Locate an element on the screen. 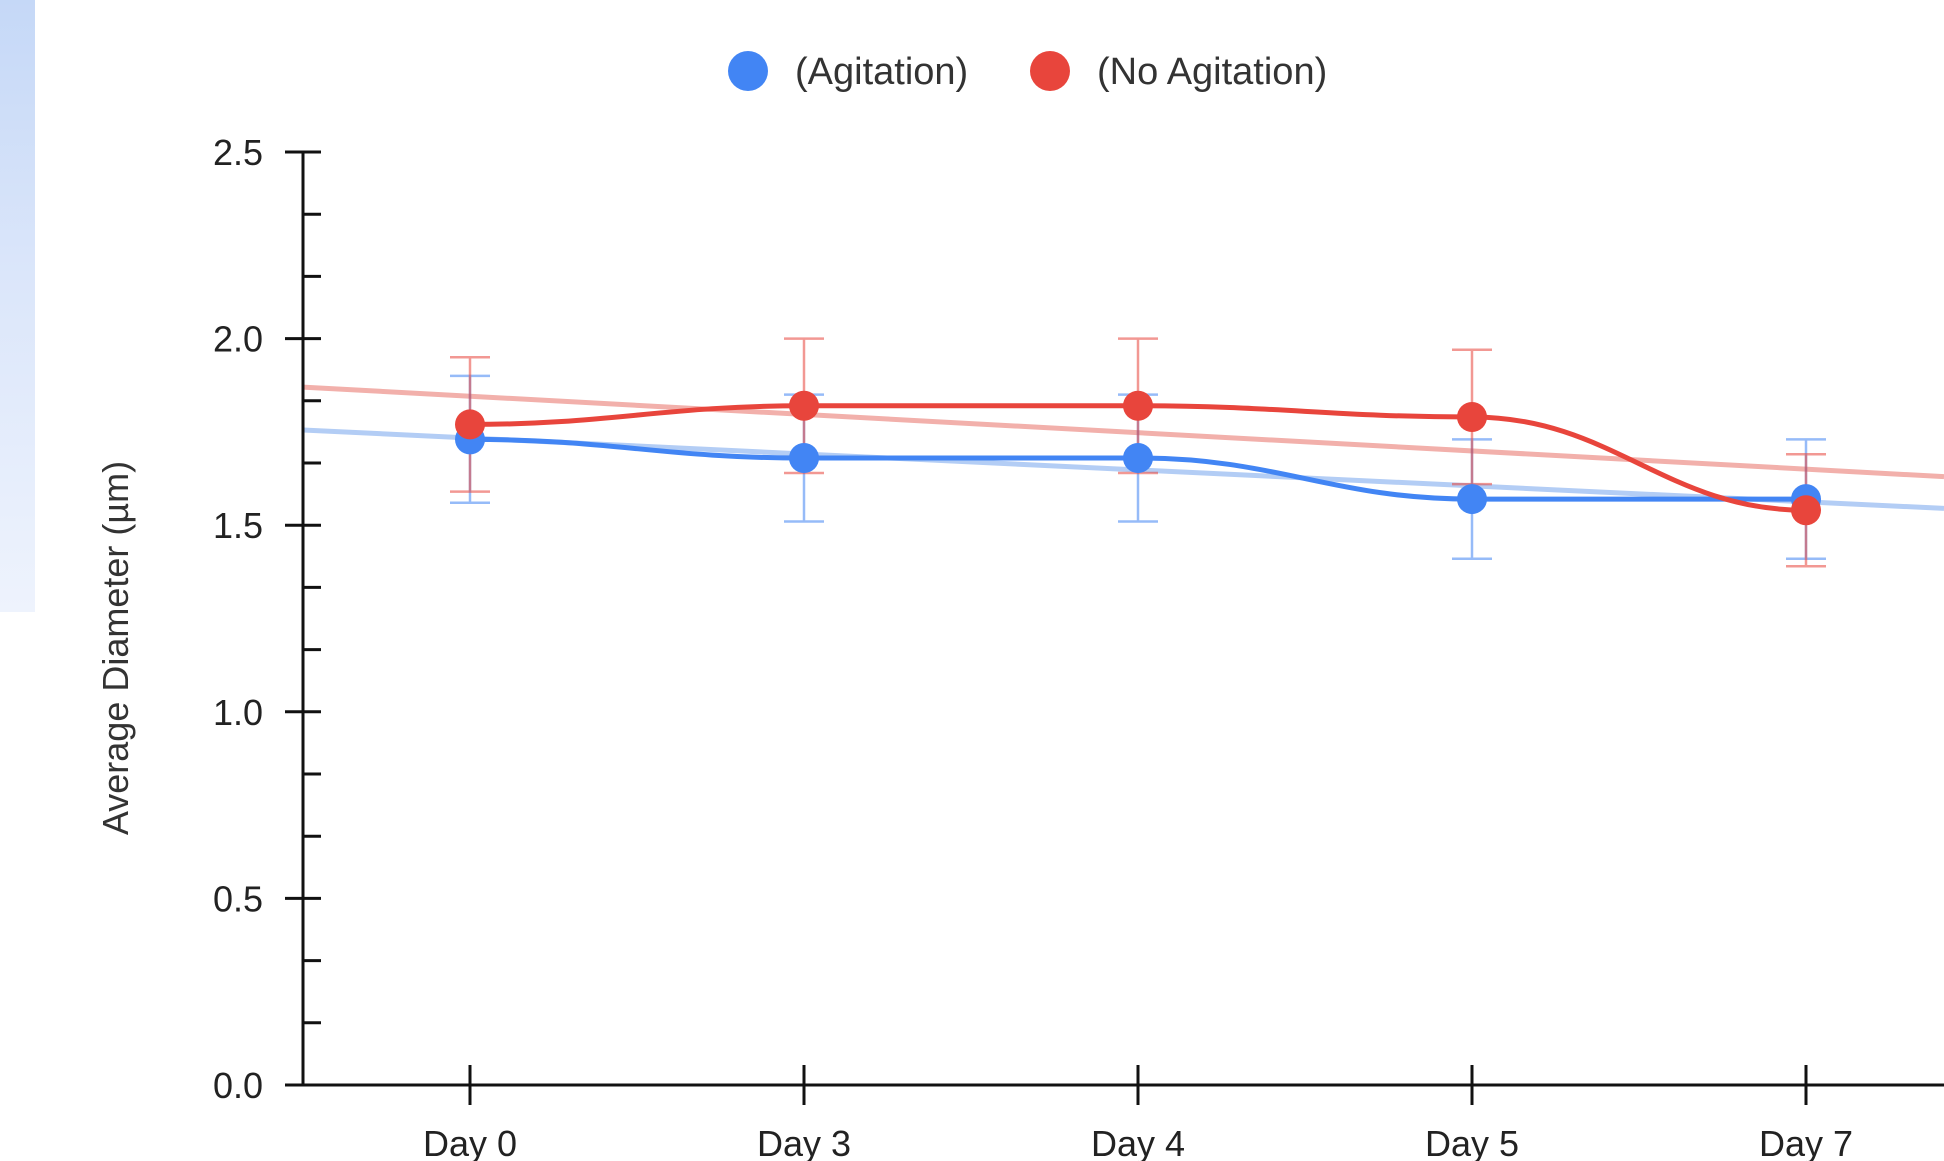 This screenshot has height=1161, width=1944. y-tick-label: 2.0 is located at coordinates (238, 339).